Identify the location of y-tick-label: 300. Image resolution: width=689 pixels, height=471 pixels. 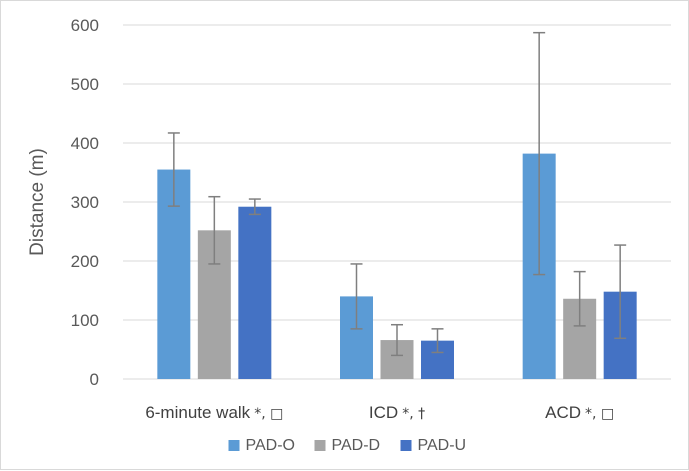
(85, 202).